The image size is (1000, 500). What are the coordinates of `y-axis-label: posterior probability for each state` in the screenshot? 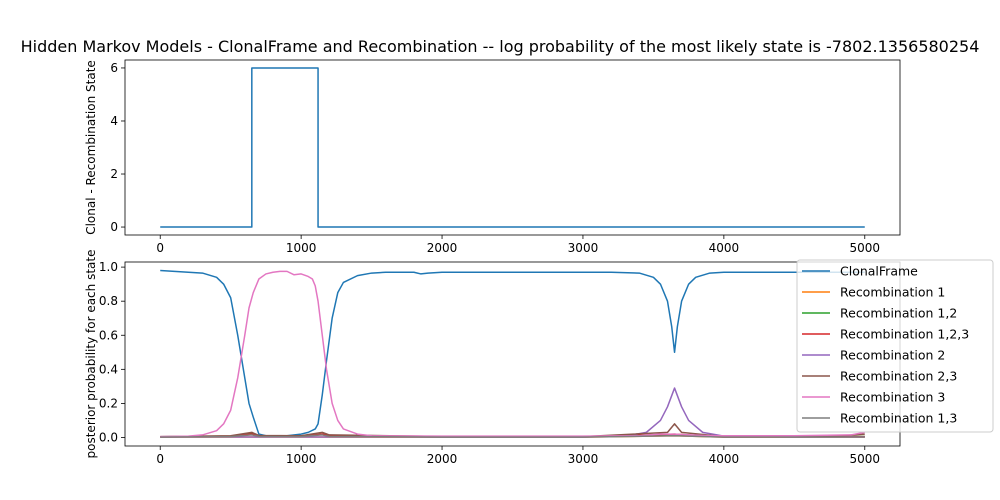 It's located at (91, 354).